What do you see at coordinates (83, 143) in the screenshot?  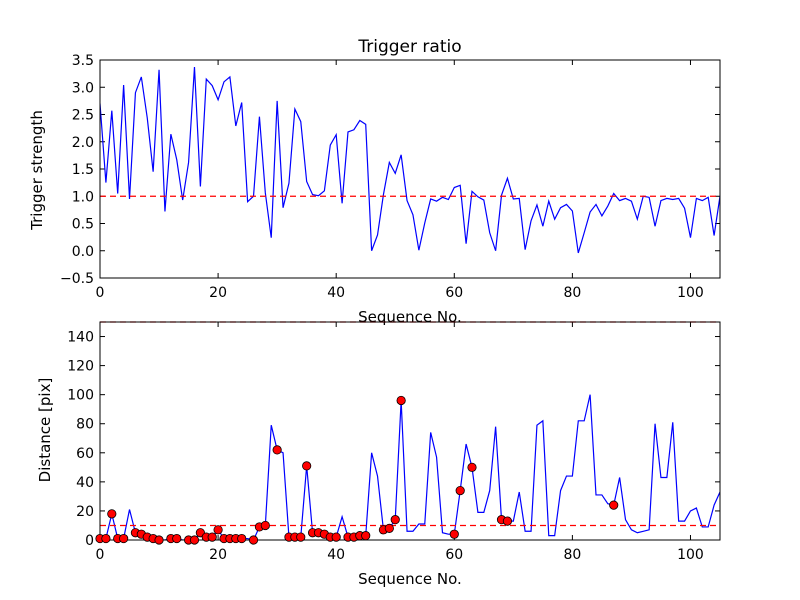 I see `y-tick-label: 2.0` at bounding box center [83, 143].